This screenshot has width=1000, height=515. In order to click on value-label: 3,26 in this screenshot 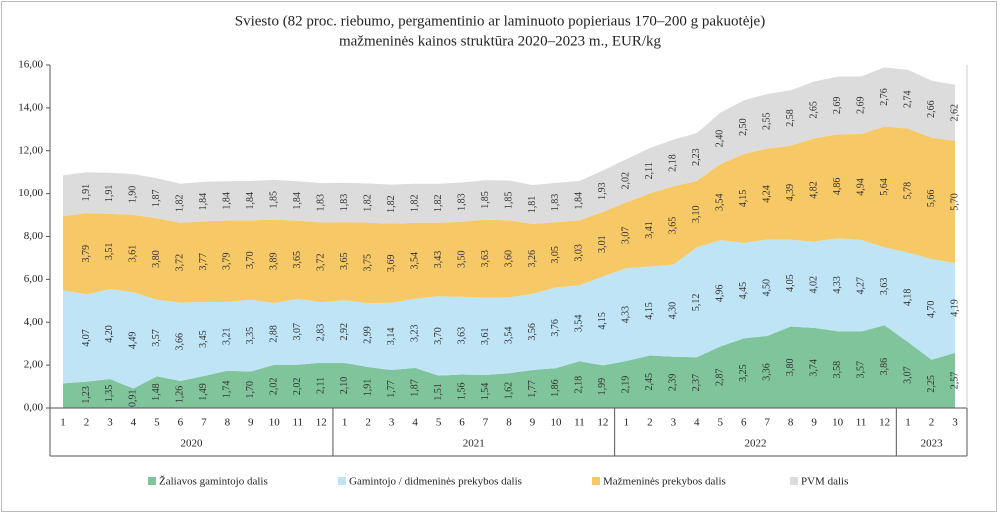, I will do `click(532, 259)`.